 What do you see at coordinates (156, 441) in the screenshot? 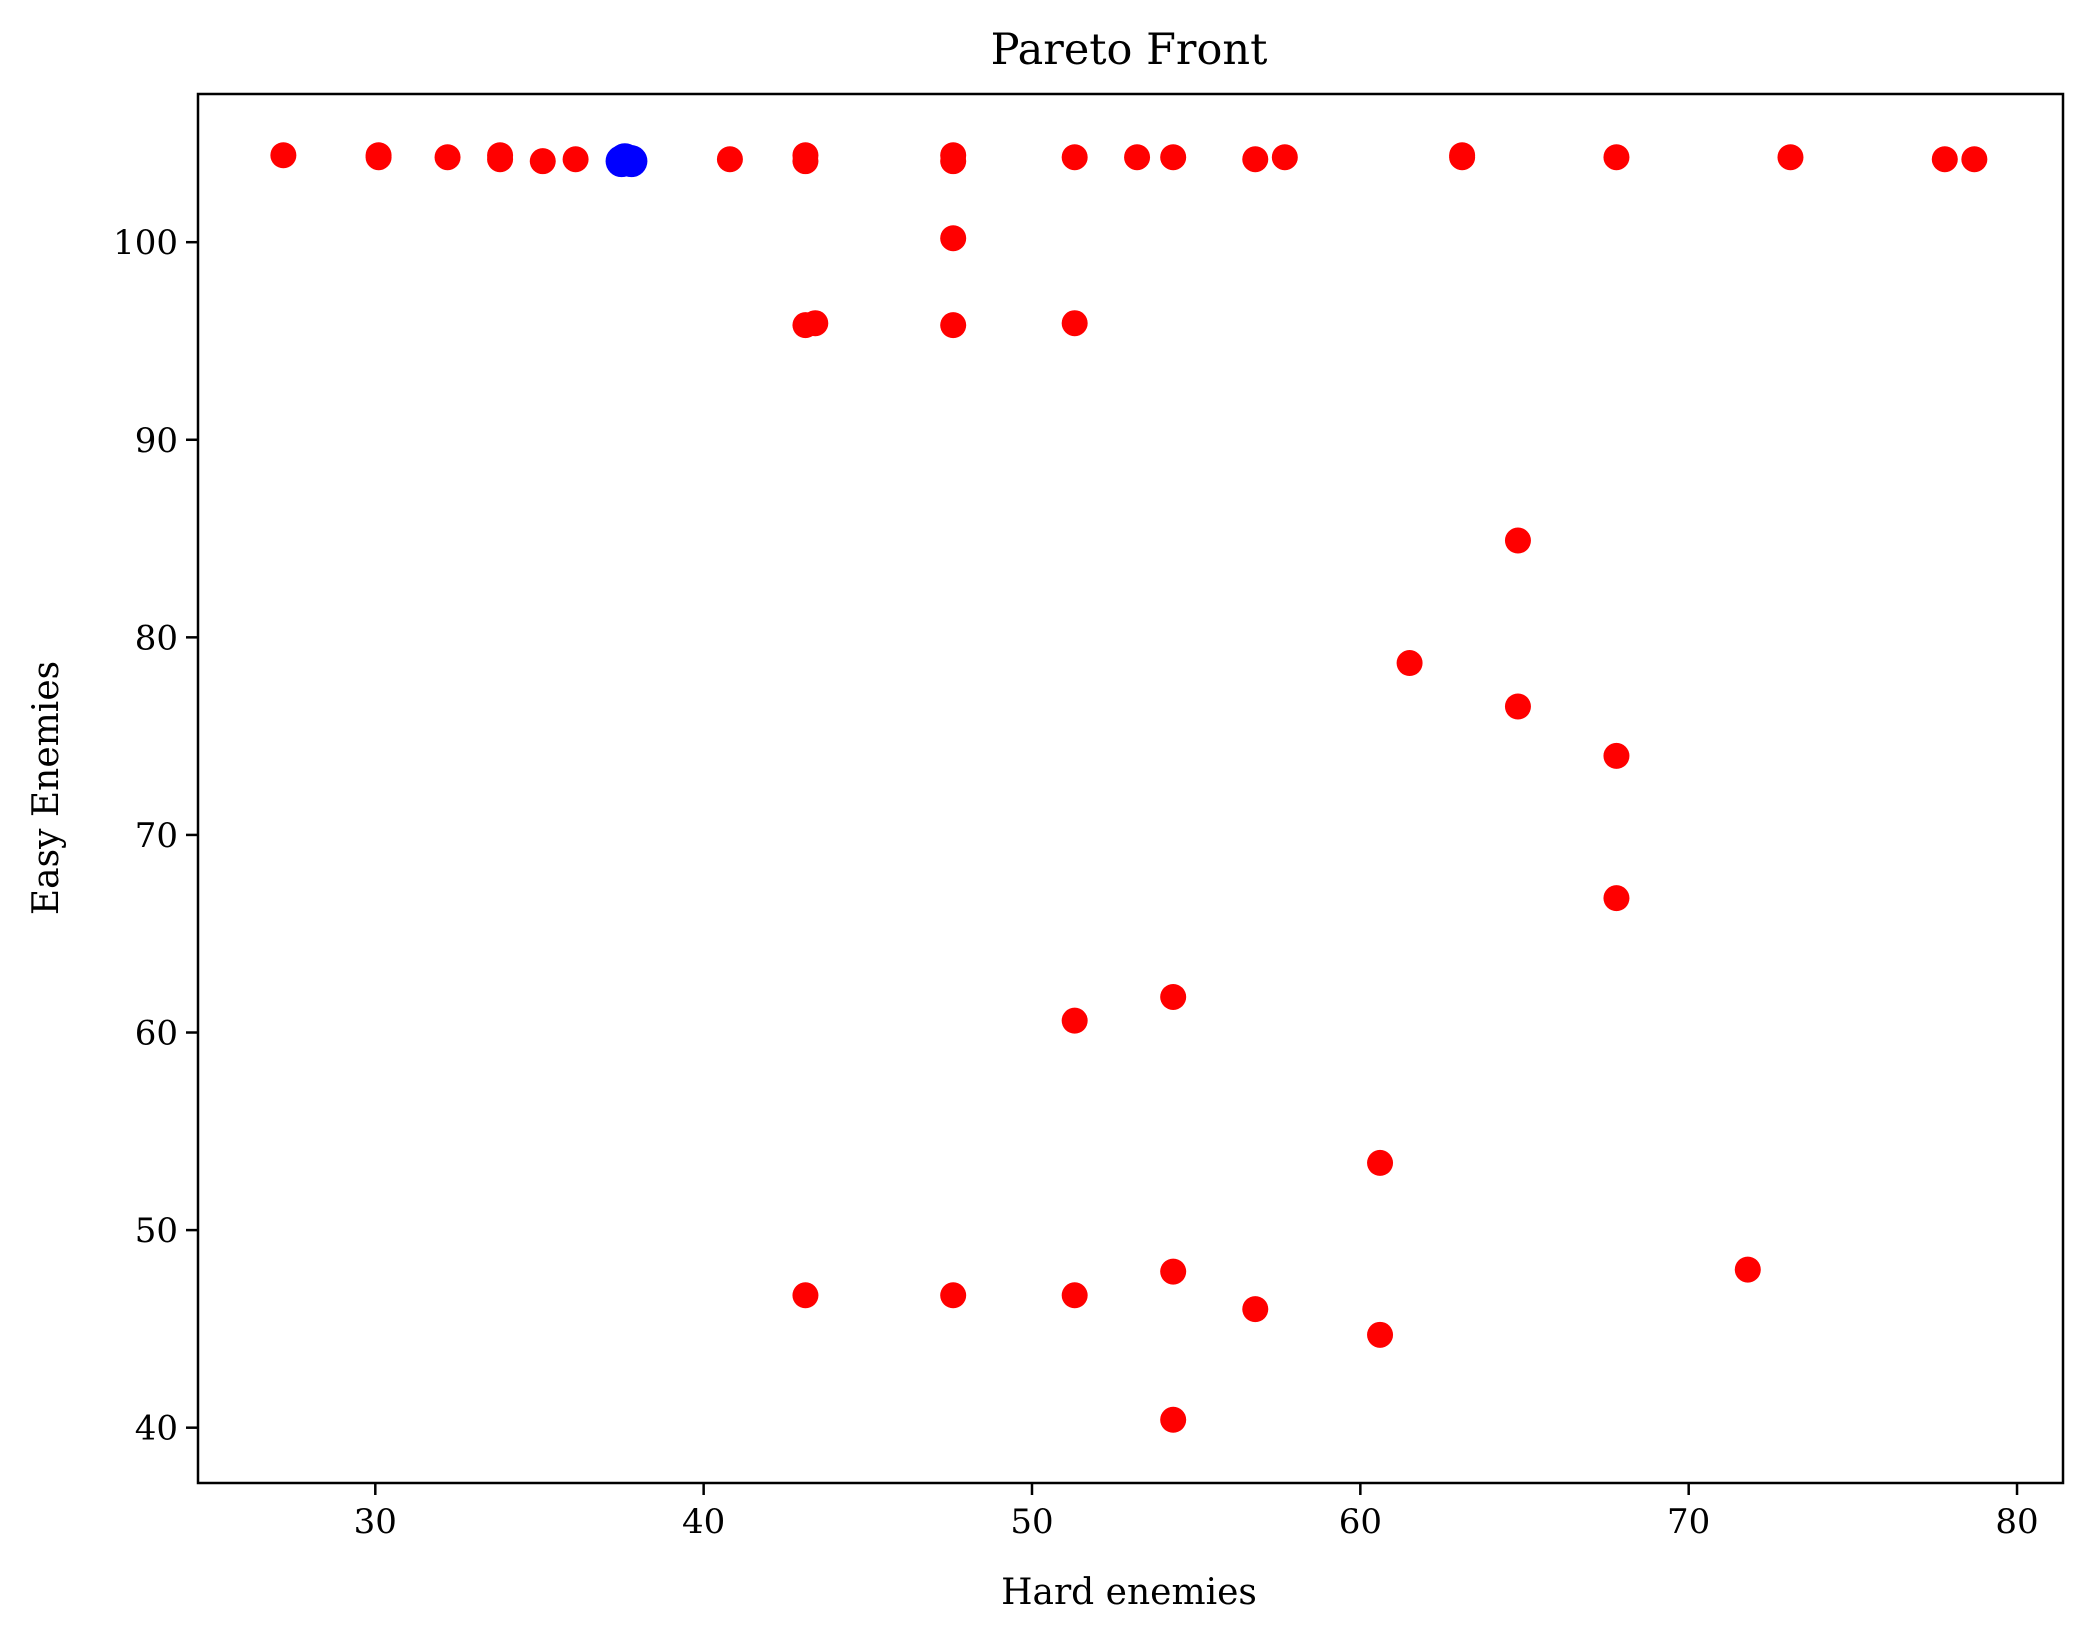
I see `y-tick-label: 90` at bounding box center [156, 441].